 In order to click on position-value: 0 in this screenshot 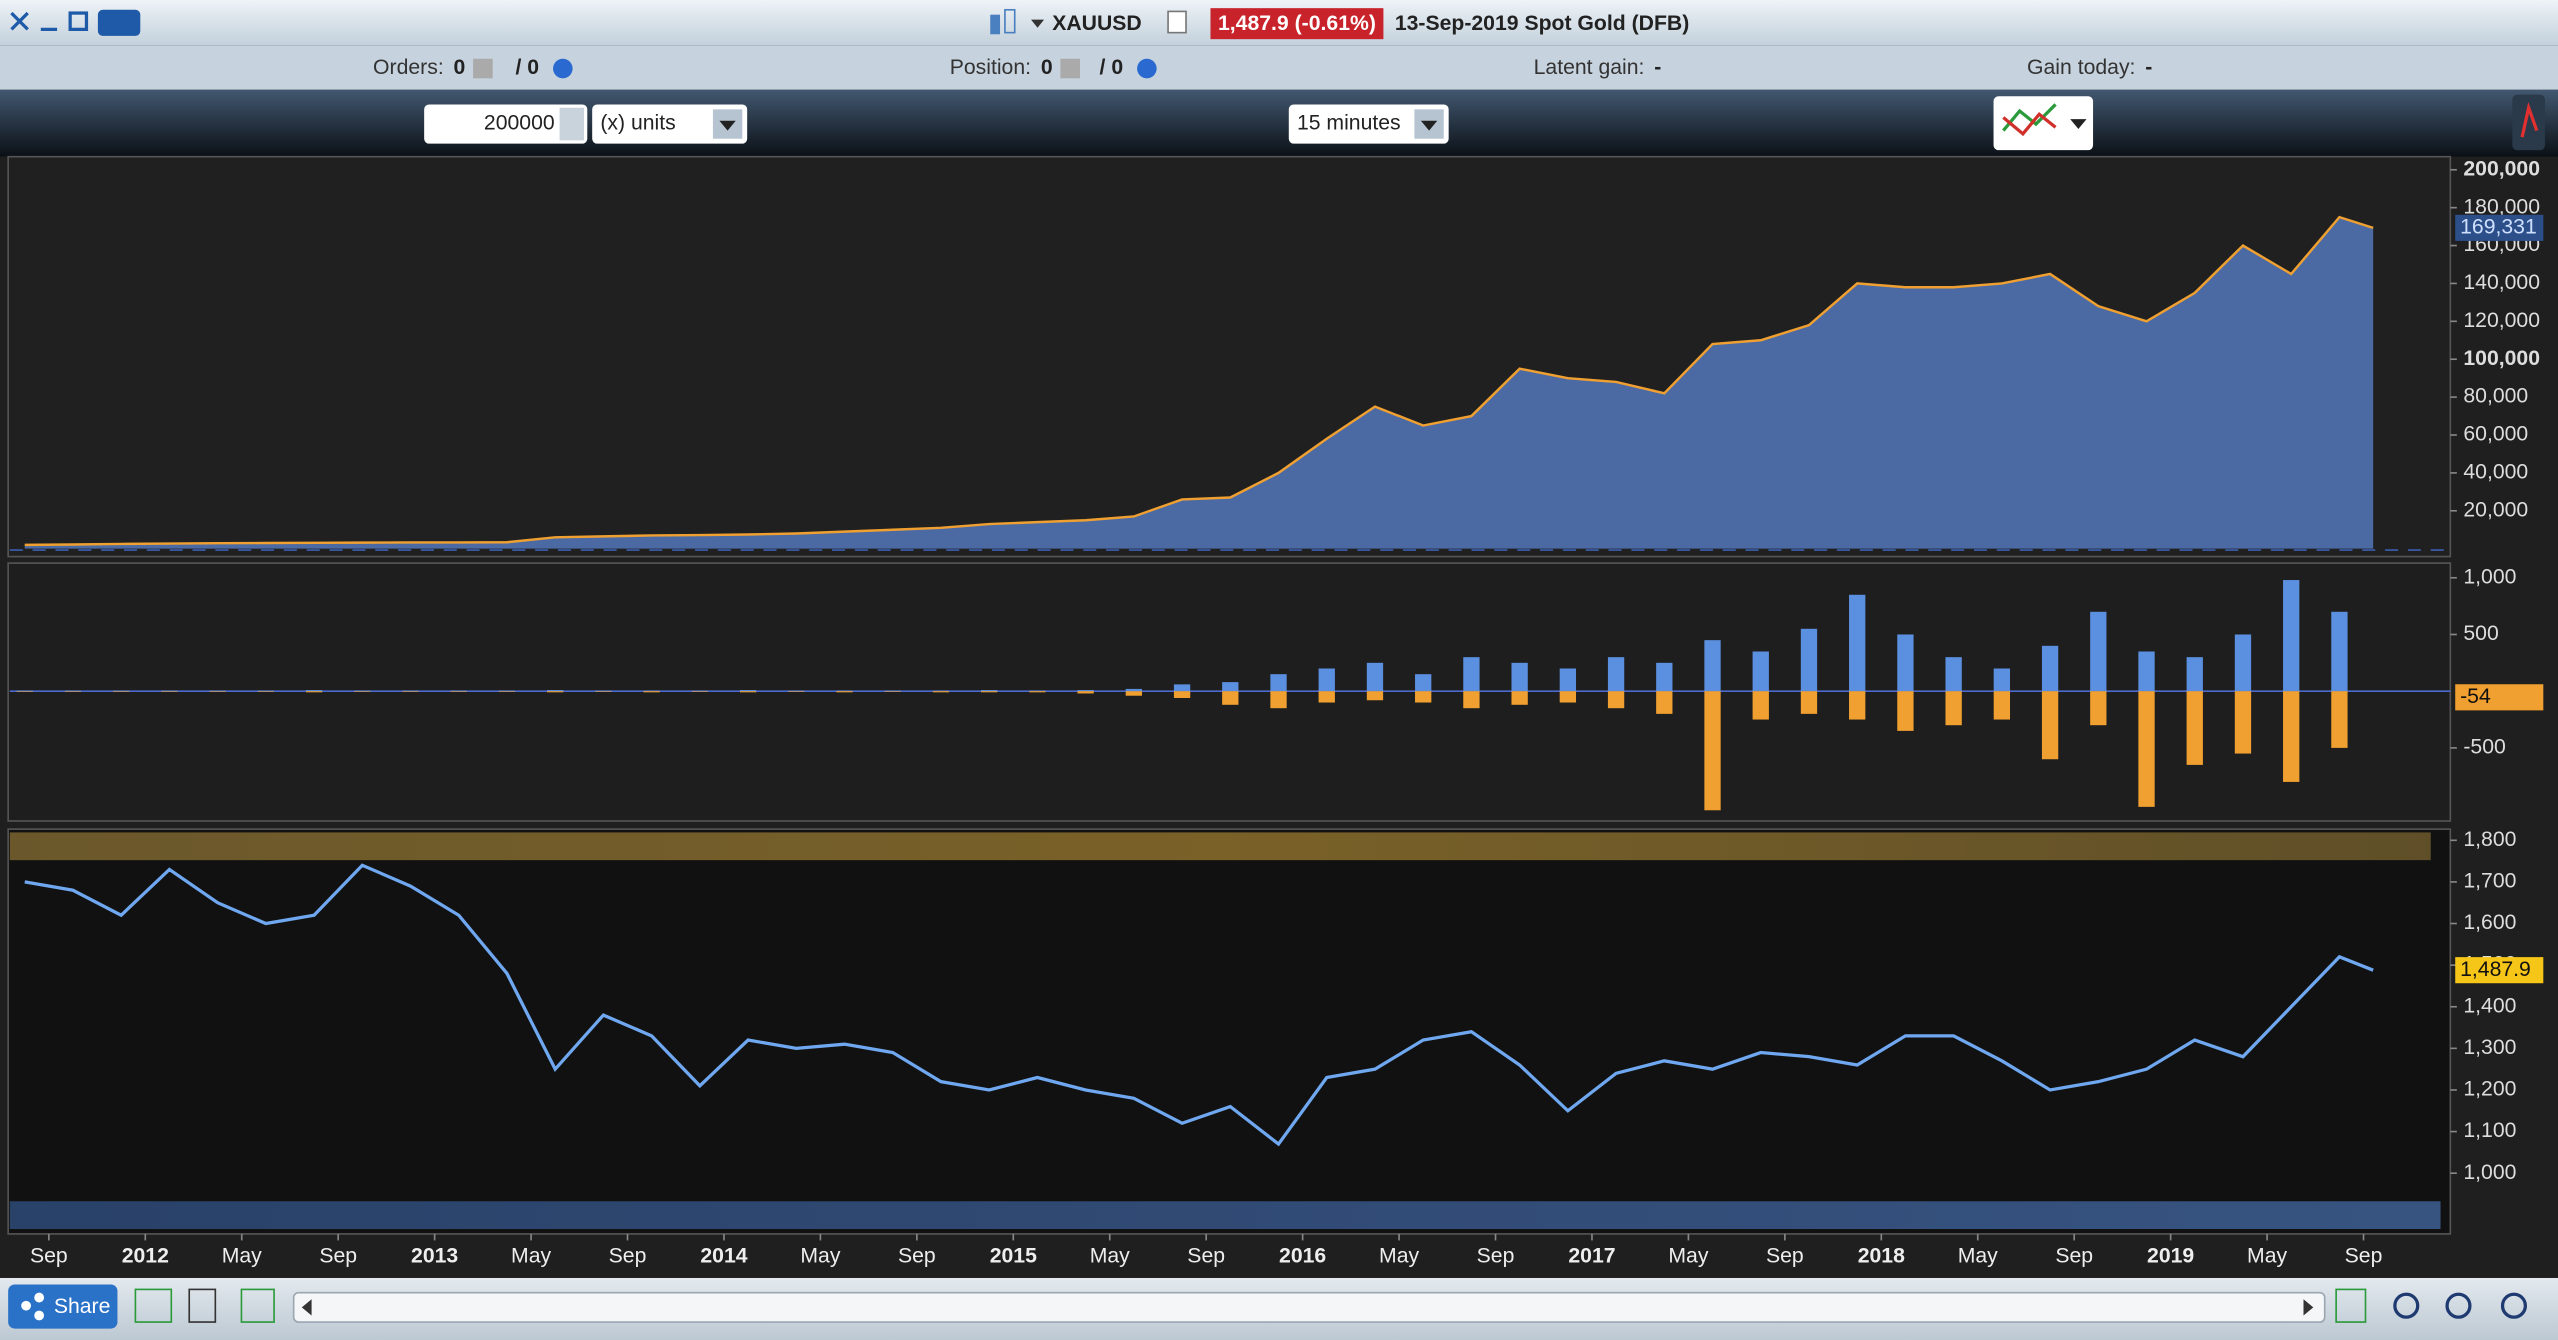, I will do `click(1047, 67)`.